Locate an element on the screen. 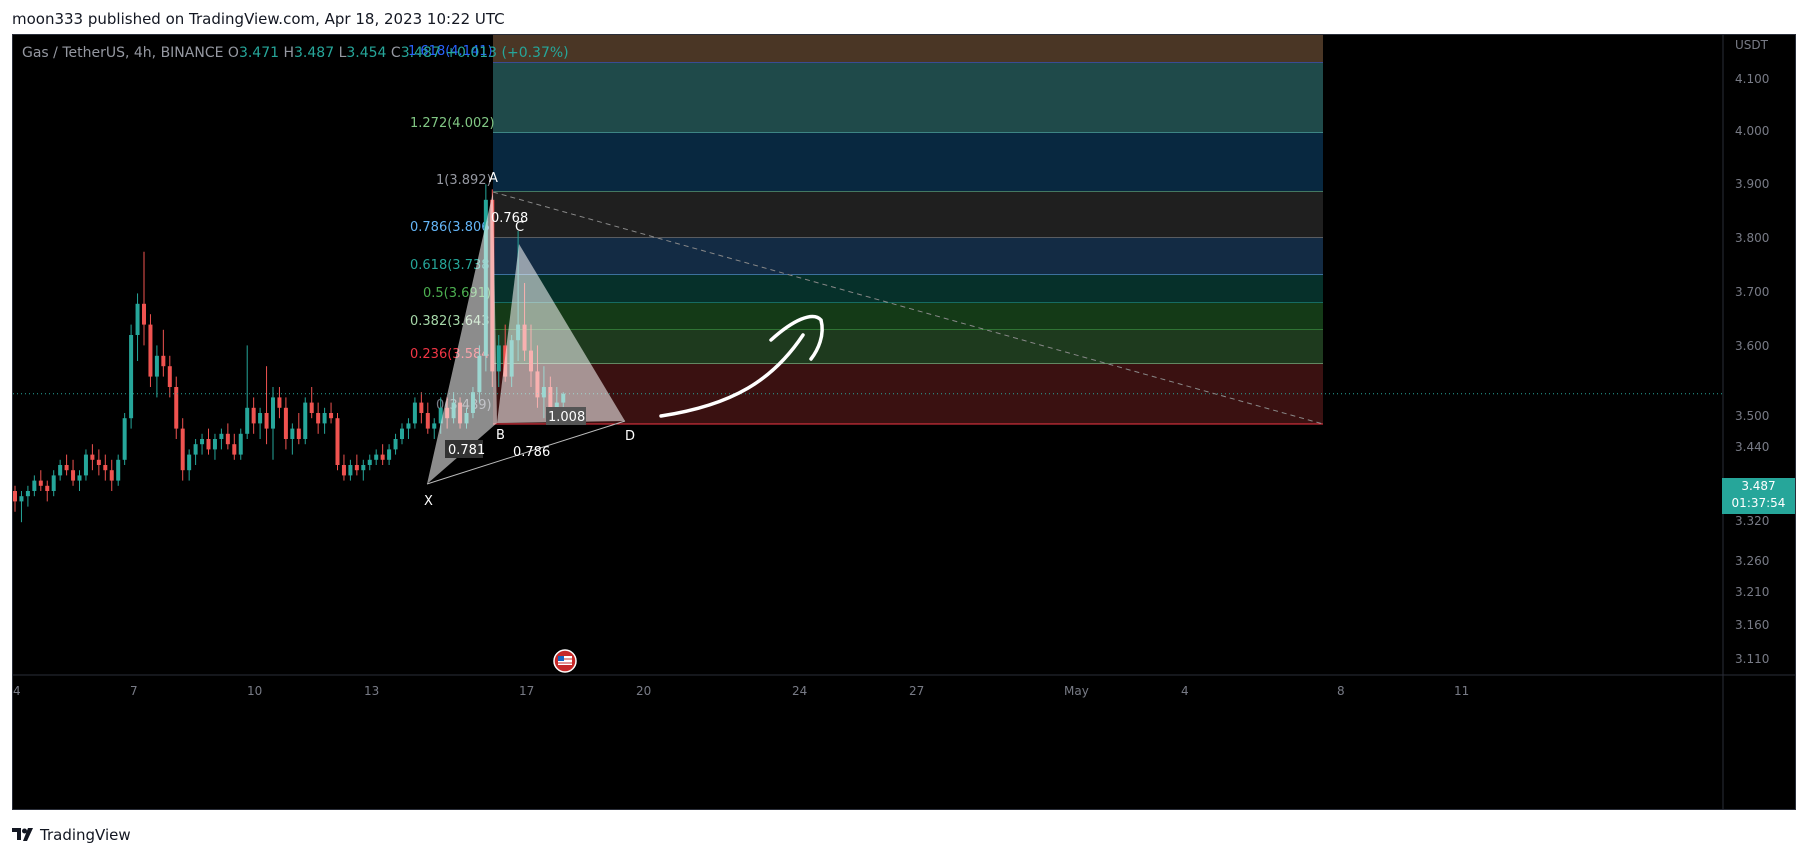 The image size is (1813, 856). time-tick-label: 24 is located at coordinates (799, 691).